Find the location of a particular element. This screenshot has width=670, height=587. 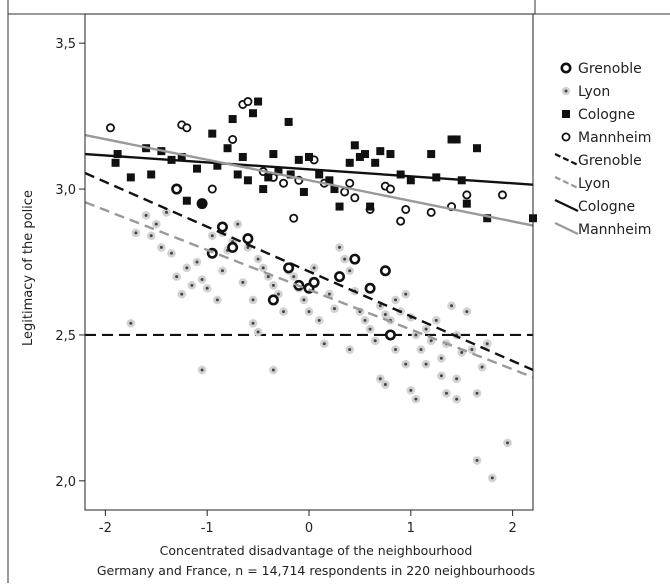

y-tick-label: 3,0 is located at coordinates (65, 190).